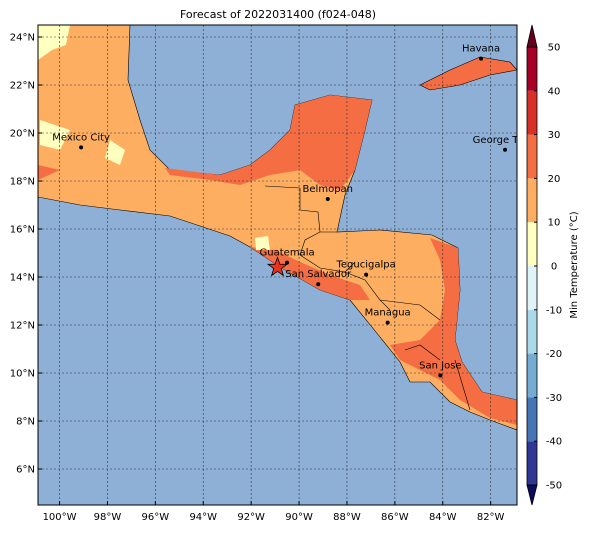 The image size is (592, 533). I want to click on city-label: Belmopan, so click(328, 189).